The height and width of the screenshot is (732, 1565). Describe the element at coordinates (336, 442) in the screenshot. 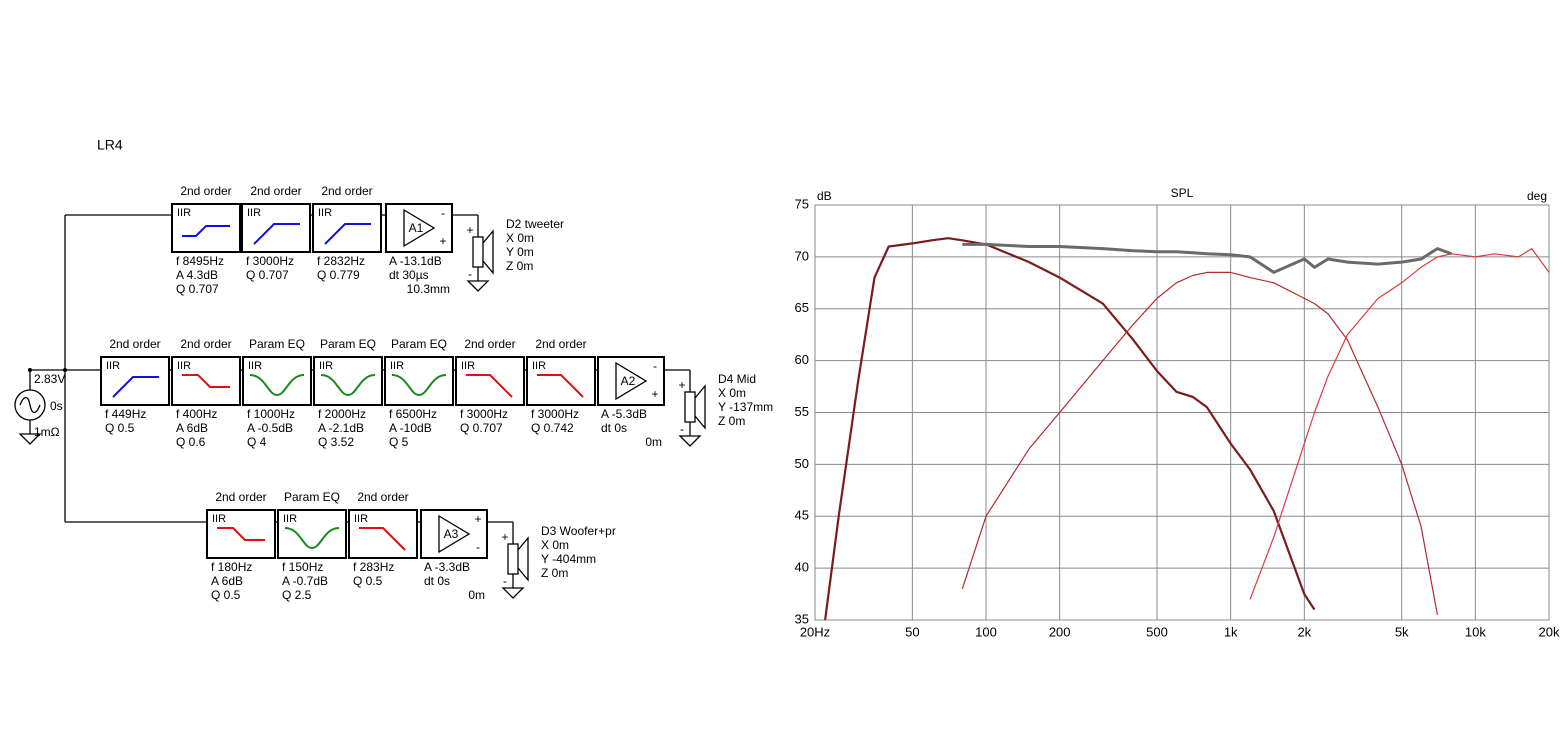

I see `block-param: Q 3.52` at that location.